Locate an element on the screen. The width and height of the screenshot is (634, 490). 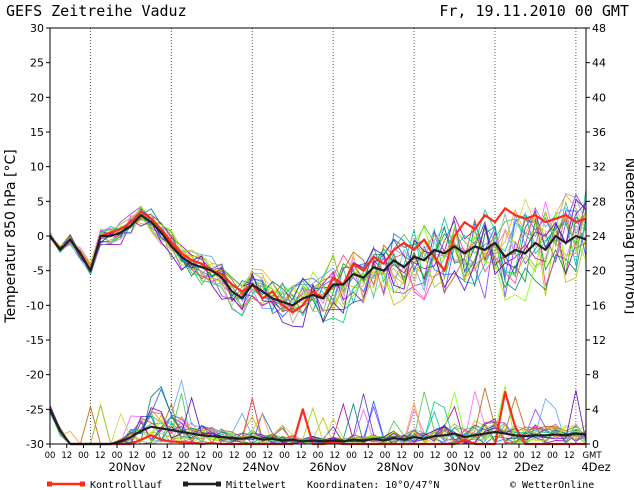
left-axis-tick-label: 15 is located at coordinates (37, 132).